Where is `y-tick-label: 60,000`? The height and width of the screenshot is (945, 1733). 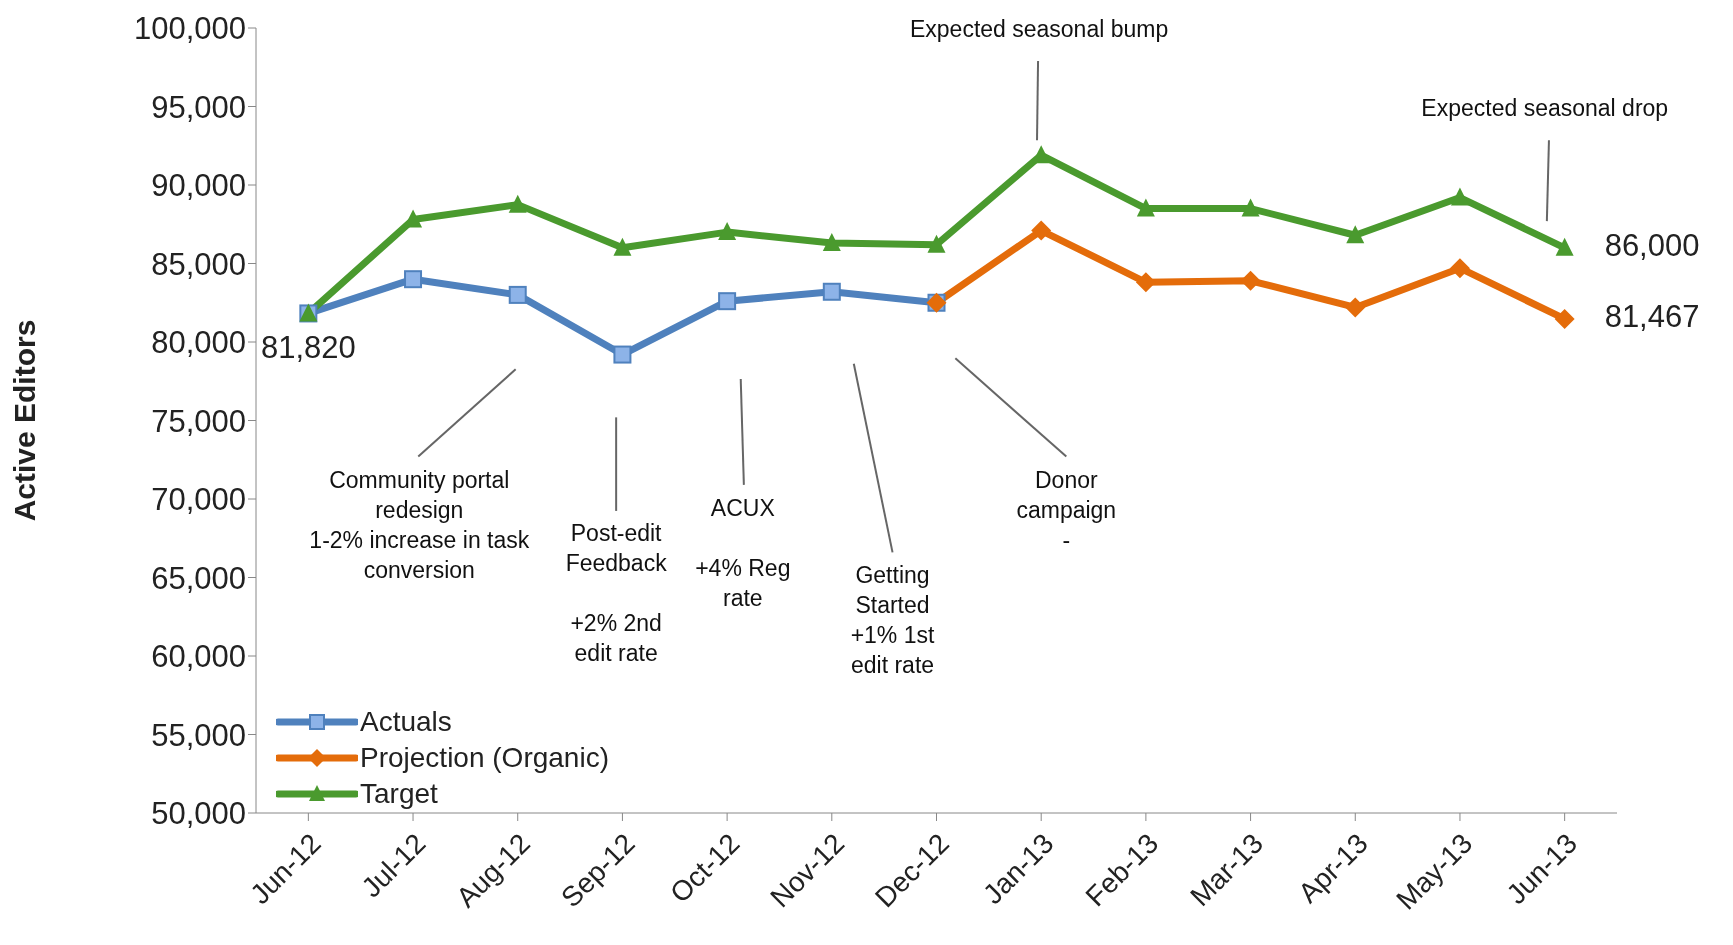
y-tick-label: 60,000 is located at coordinates (198, 657).